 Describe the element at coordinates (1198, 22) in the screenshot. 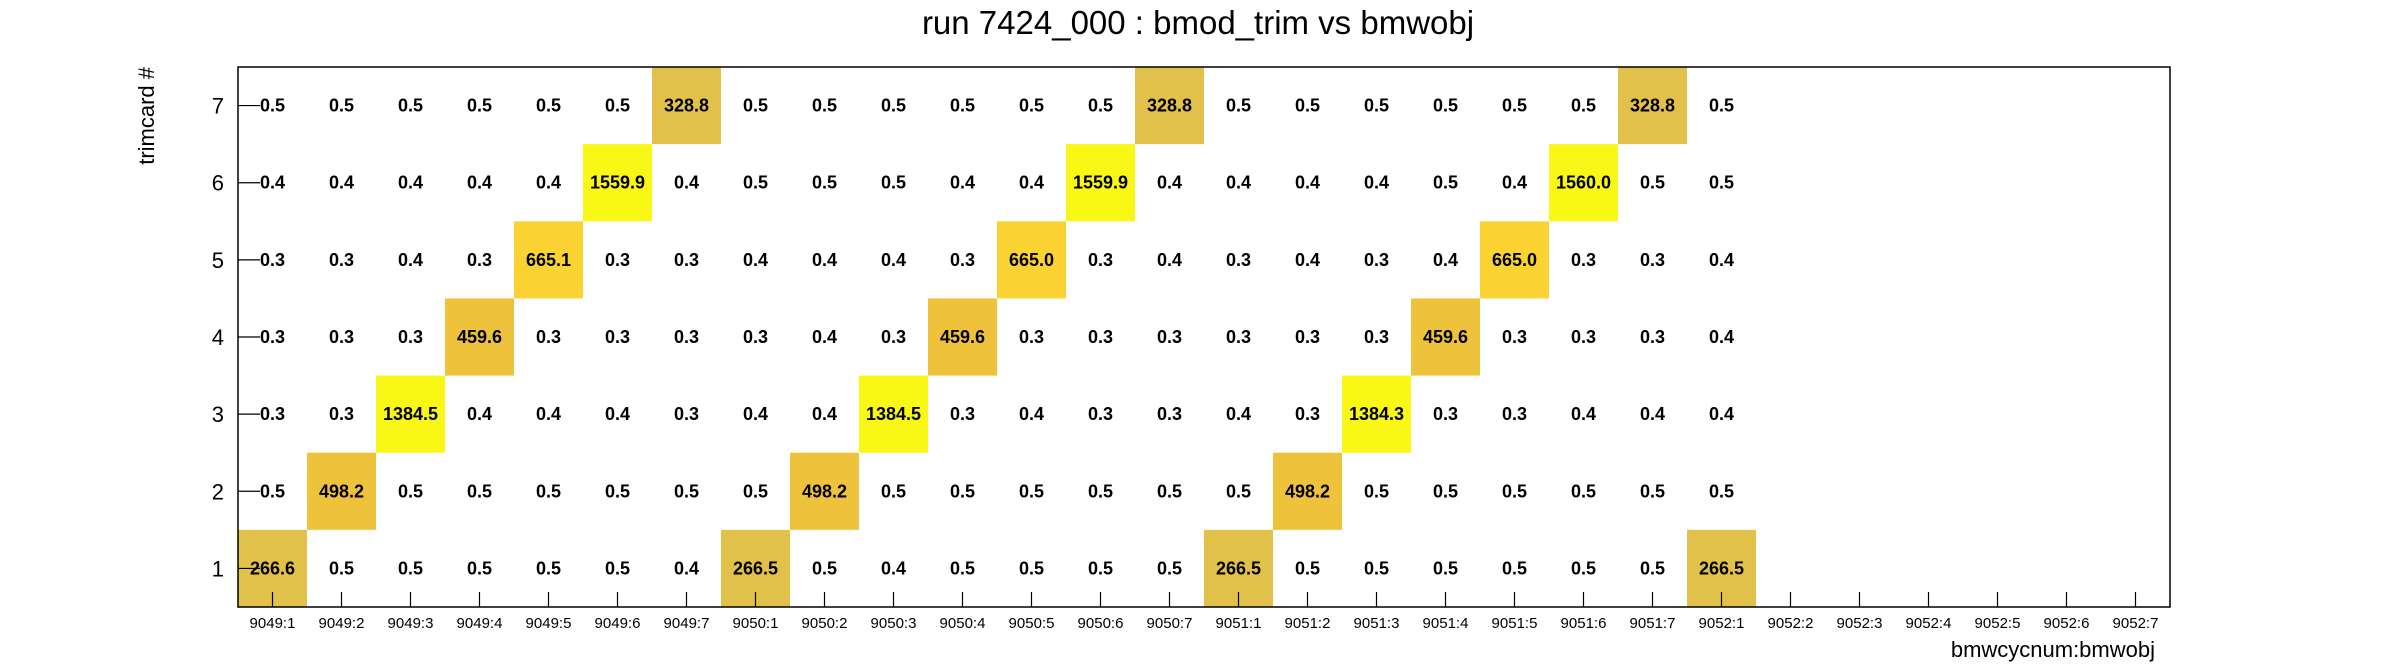

I see `chart-title: run 7424_000 : bmod_trim vs bmwobj` at that location.